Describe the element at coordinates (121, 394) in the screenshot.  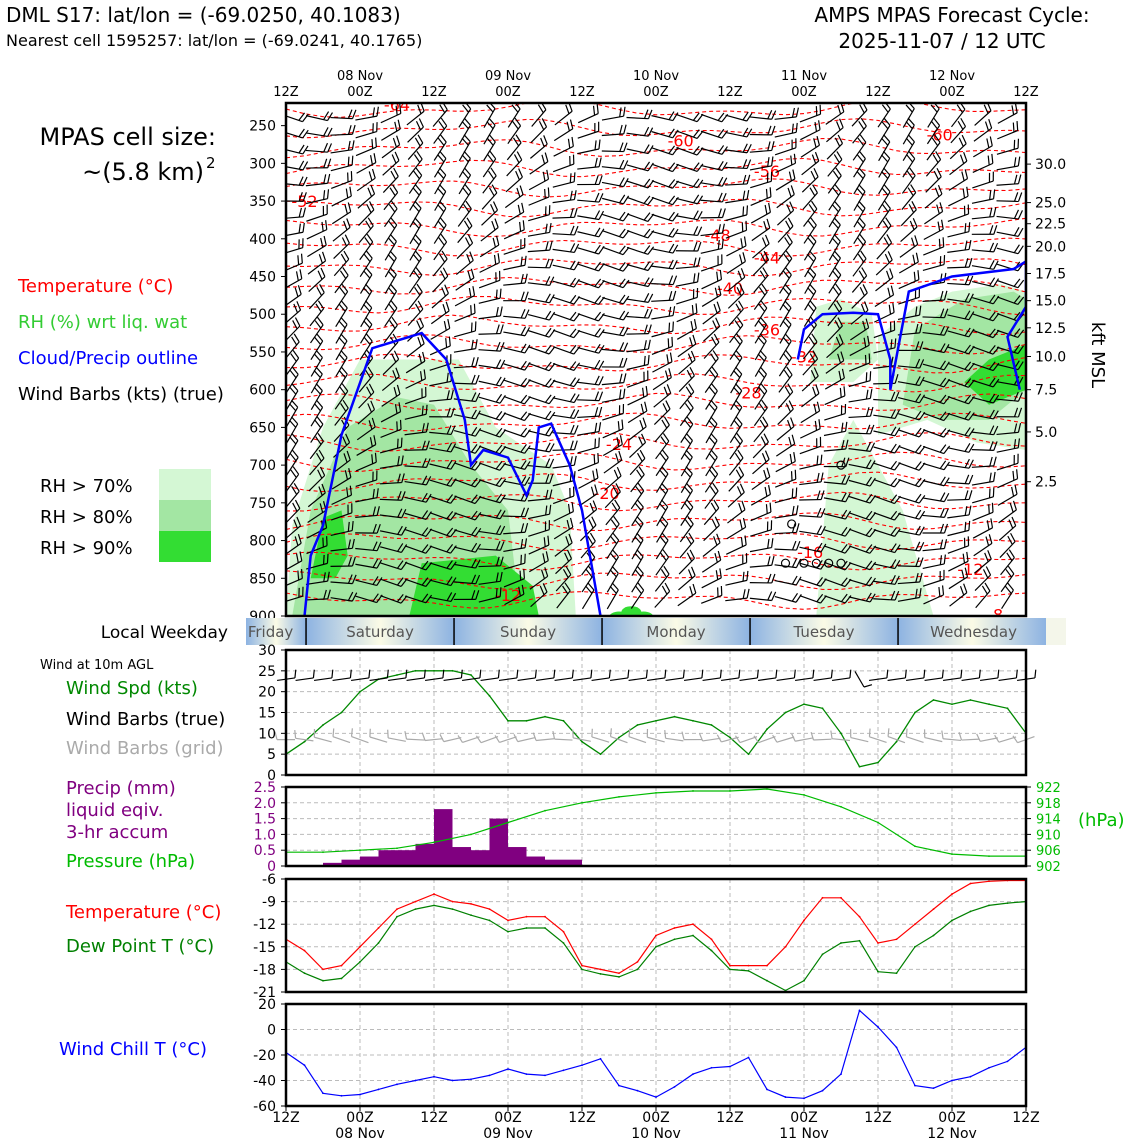
I see `legend-wind-barbs: Wind Barbs (kts) (true)` at that location.